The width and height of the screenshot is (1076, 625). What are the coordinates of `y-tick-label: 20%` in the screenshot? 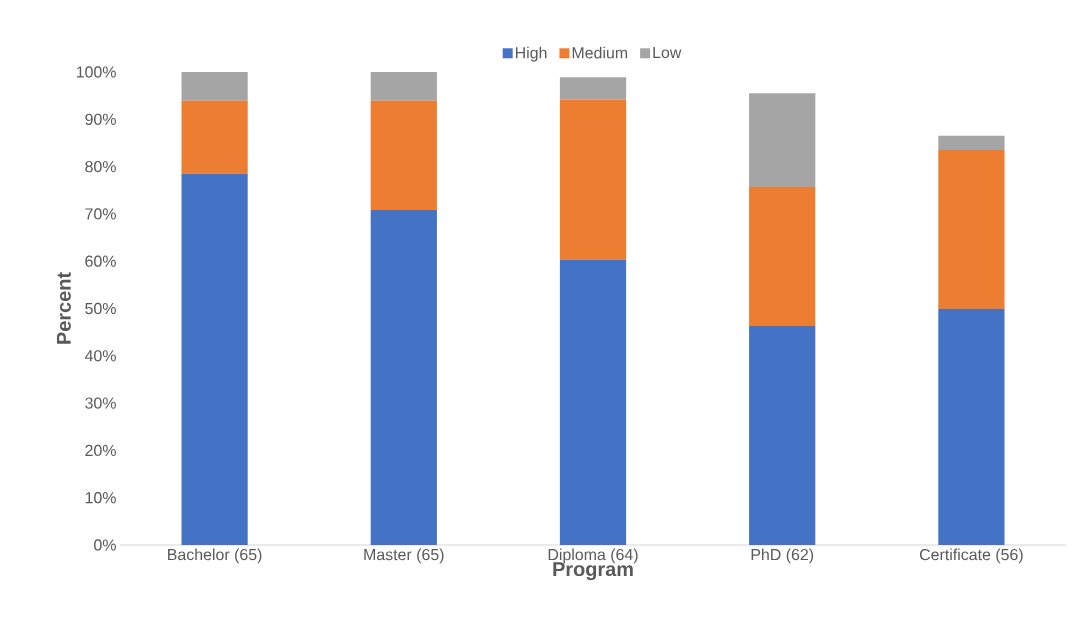 It's located at (100, 450).